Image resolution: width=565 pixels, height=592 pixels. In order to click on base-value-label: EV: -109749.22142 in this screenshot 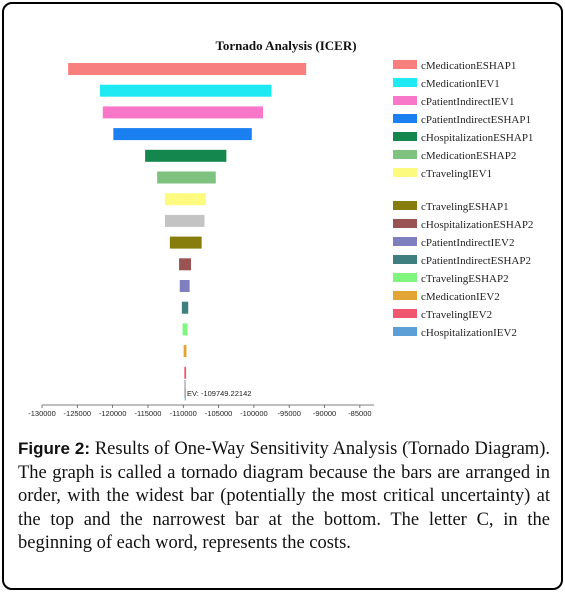, I will do `click(219, 393)`.